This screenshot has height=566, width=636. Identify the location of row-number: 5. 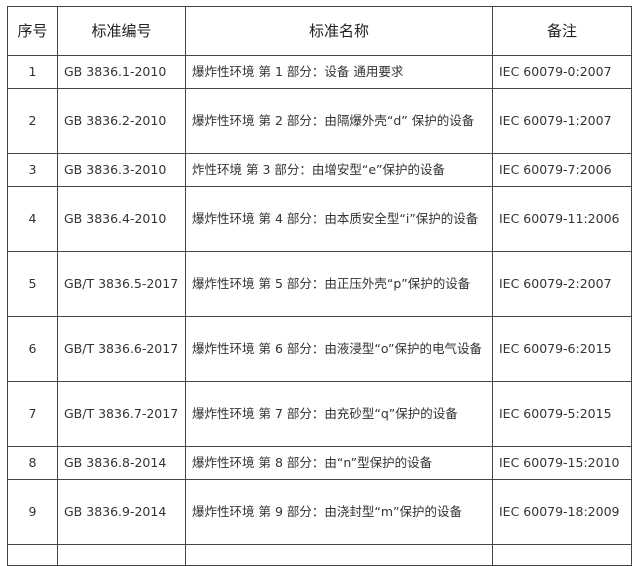
(32, 284).